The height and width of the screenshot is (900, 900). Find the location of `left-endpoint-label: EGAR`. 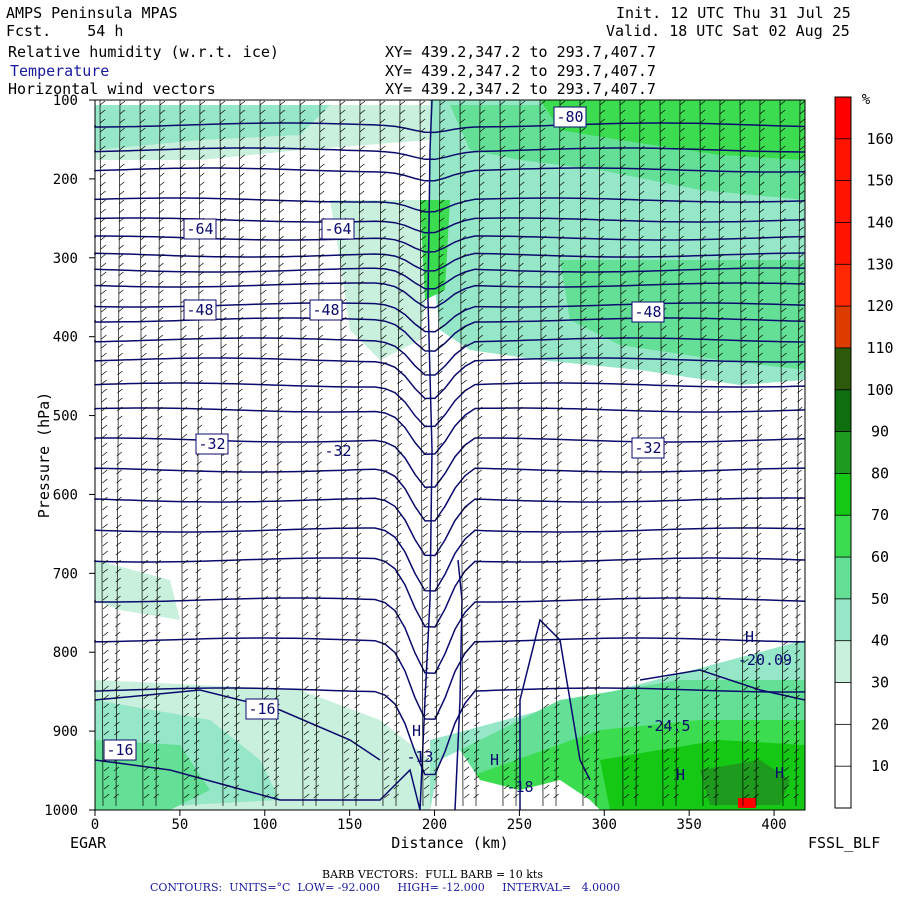

left-endpoint-label: EGAR is located at coordinates (88, 843).